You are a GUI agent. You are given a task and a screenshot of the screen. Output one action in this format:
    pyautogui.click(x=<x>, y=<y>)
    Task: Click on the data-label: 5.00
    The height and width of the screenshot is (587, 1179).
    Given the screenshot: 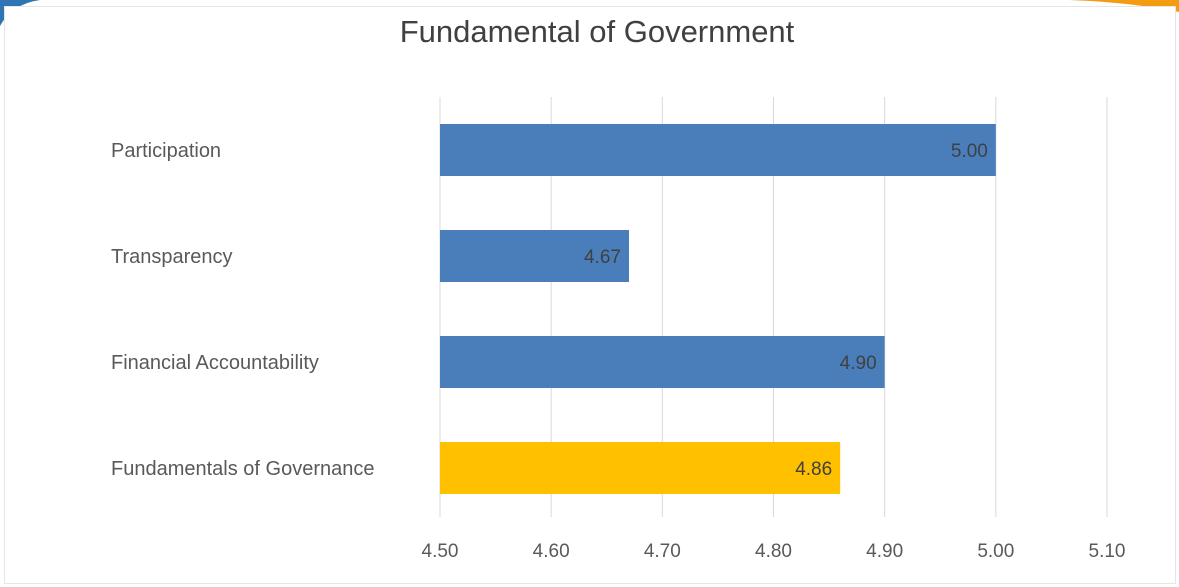 What is the action you would take?
    pyautogui.click(x=969, y=151)
    